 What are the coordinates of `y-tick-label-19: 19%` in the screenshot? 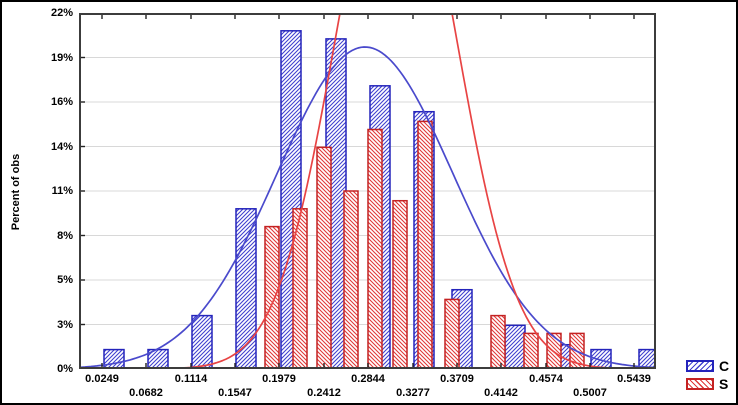 It's located at (61, 57).